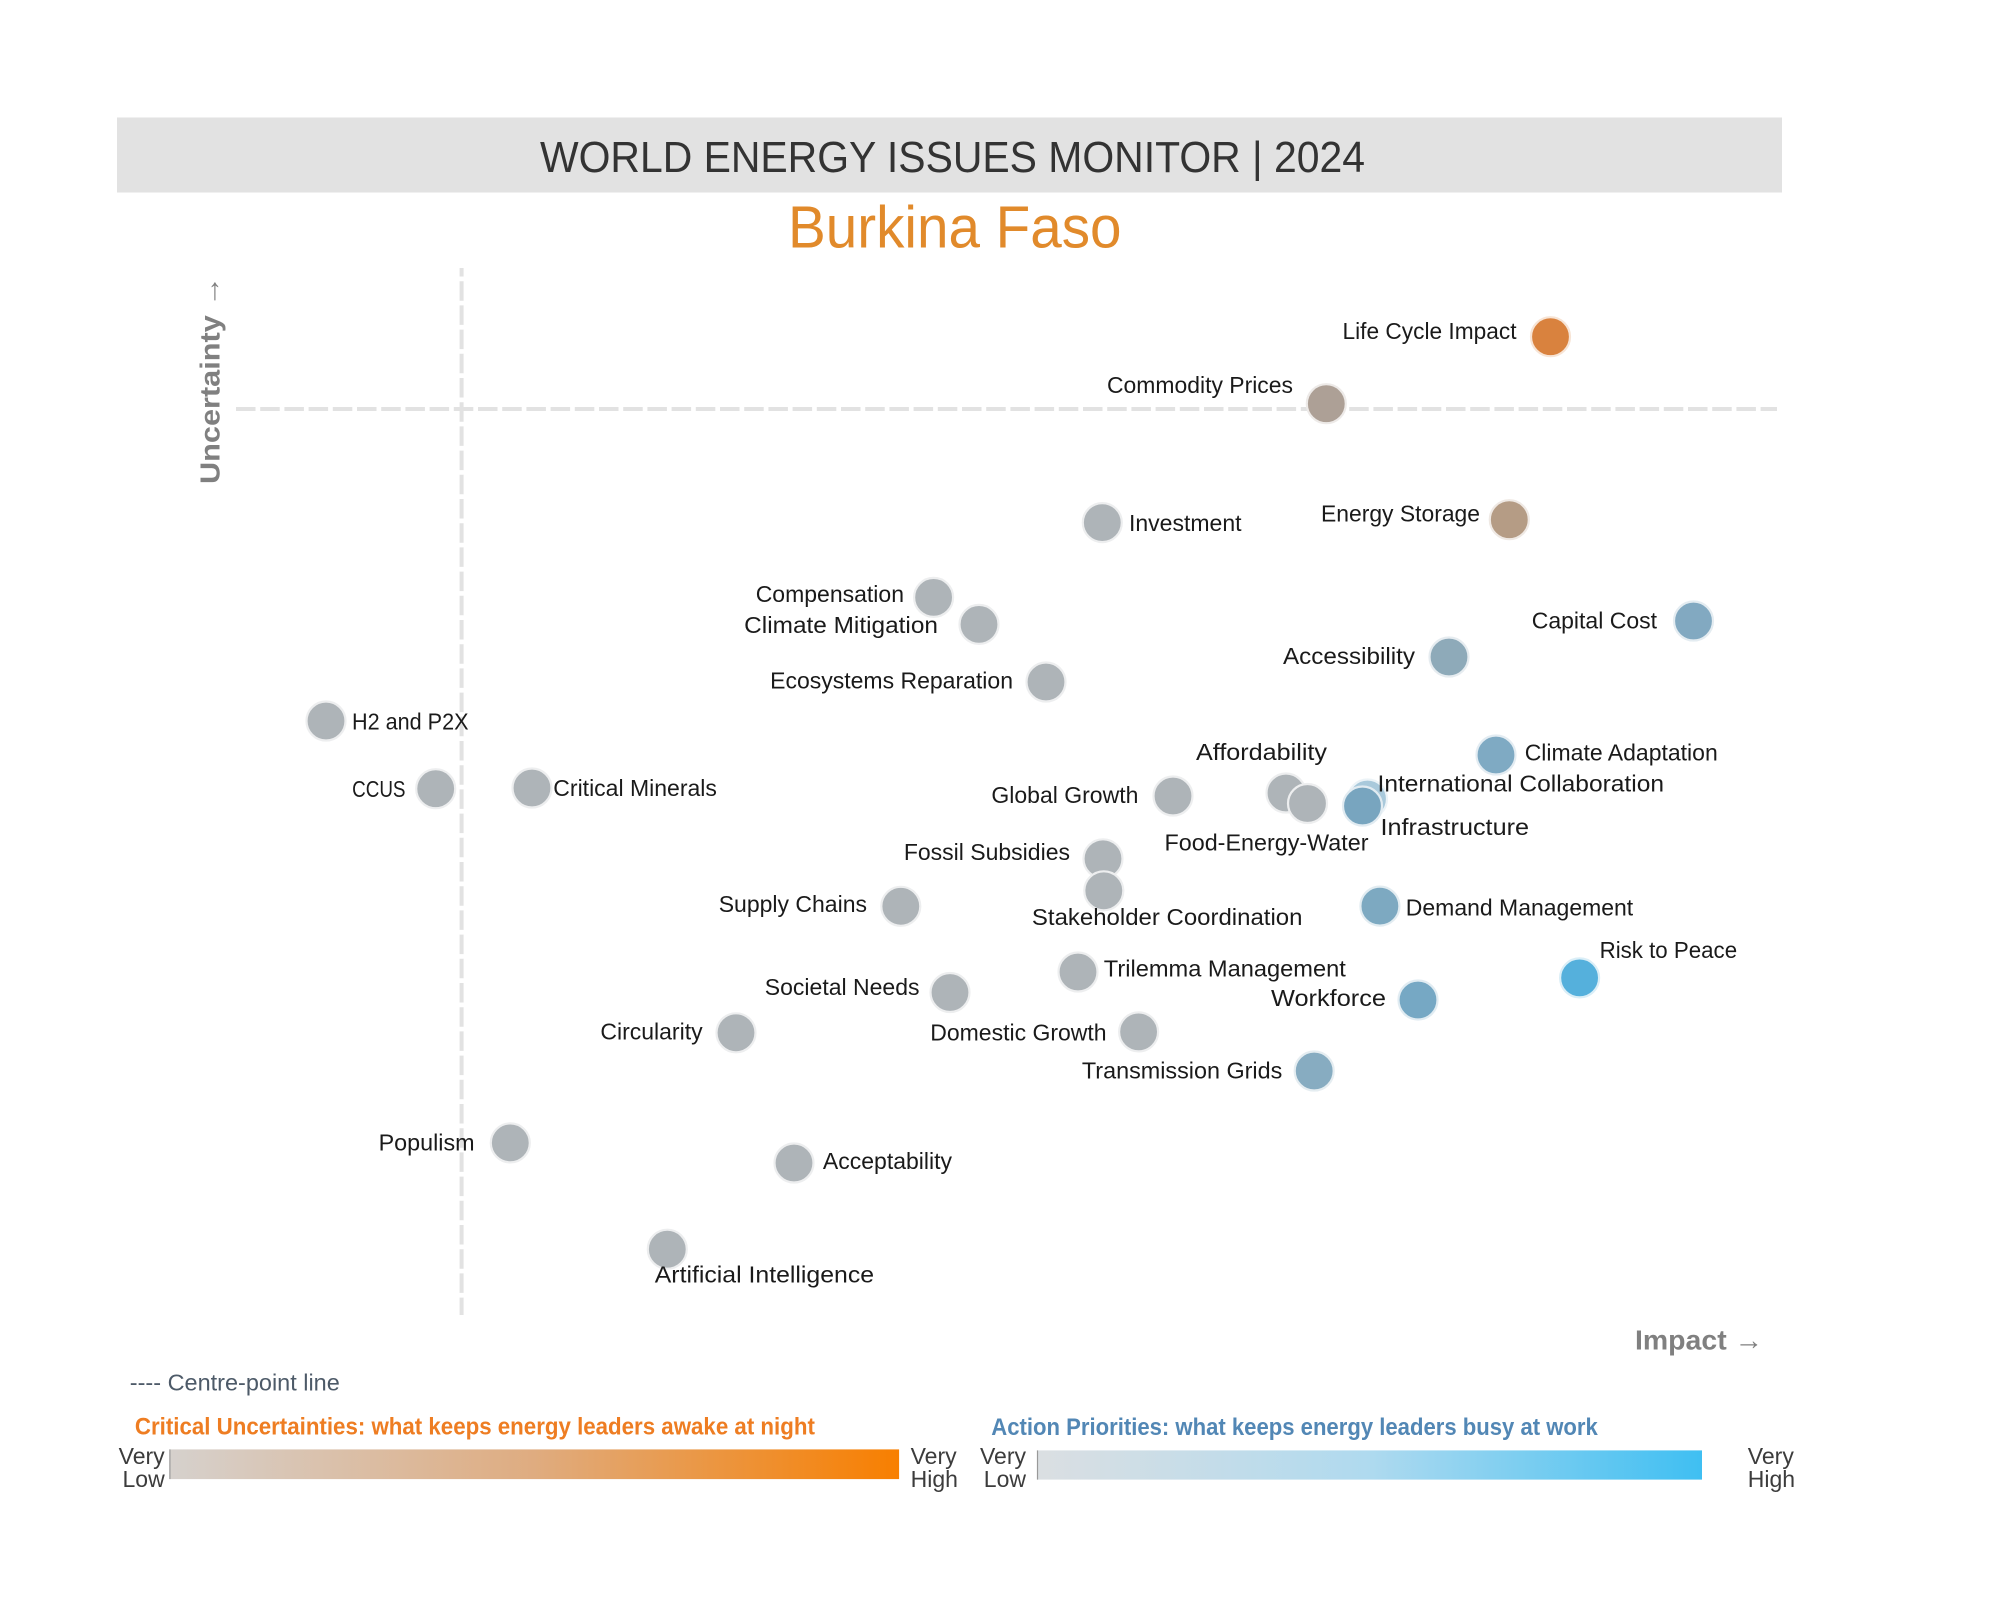 The height and width of the screenshot is (1600, 2000). I want to click on svg-text: Investment, so click(1185, 523).